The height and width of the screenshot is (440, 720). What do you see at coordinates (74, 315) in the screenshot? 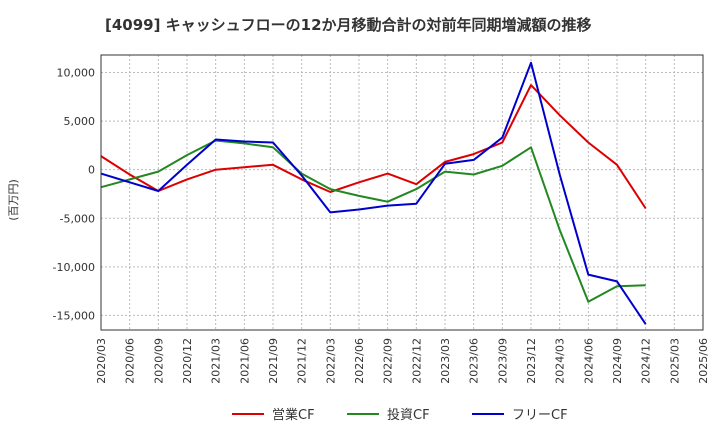
I see `y-tick-label: -15,000` at bounding box center [74, 315].